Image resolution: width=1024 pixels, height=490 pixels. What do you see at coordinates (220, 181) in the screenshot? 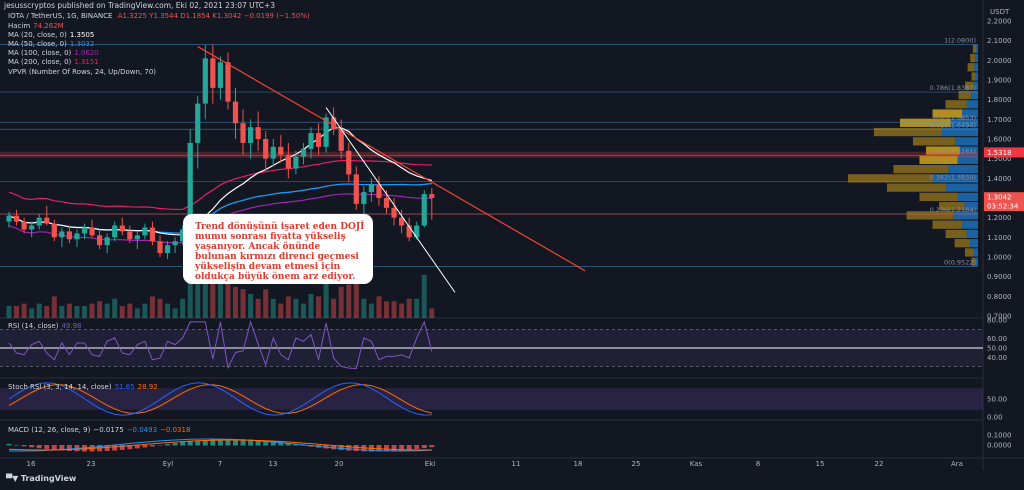
I see `ma20-line` at bounding box center [220, 181].